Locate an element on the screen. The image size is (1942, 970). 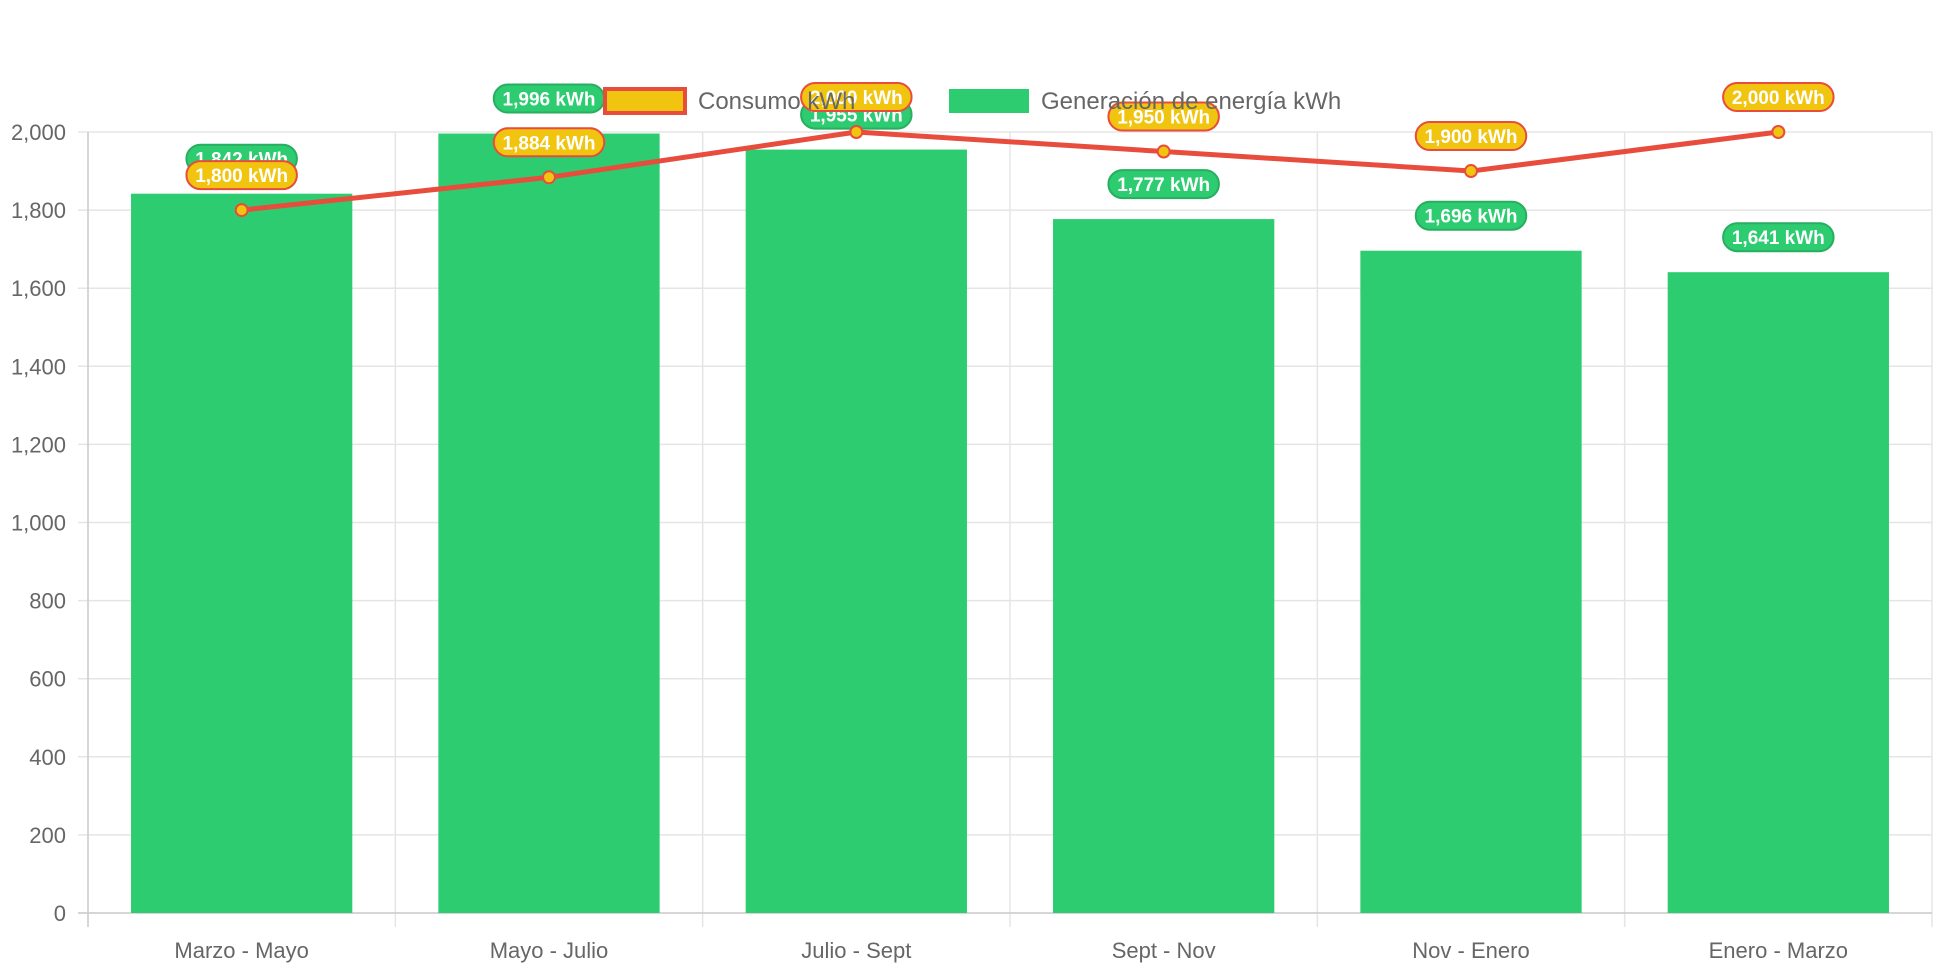
y-tick-label: 600 is located at coordinates (47, 679).